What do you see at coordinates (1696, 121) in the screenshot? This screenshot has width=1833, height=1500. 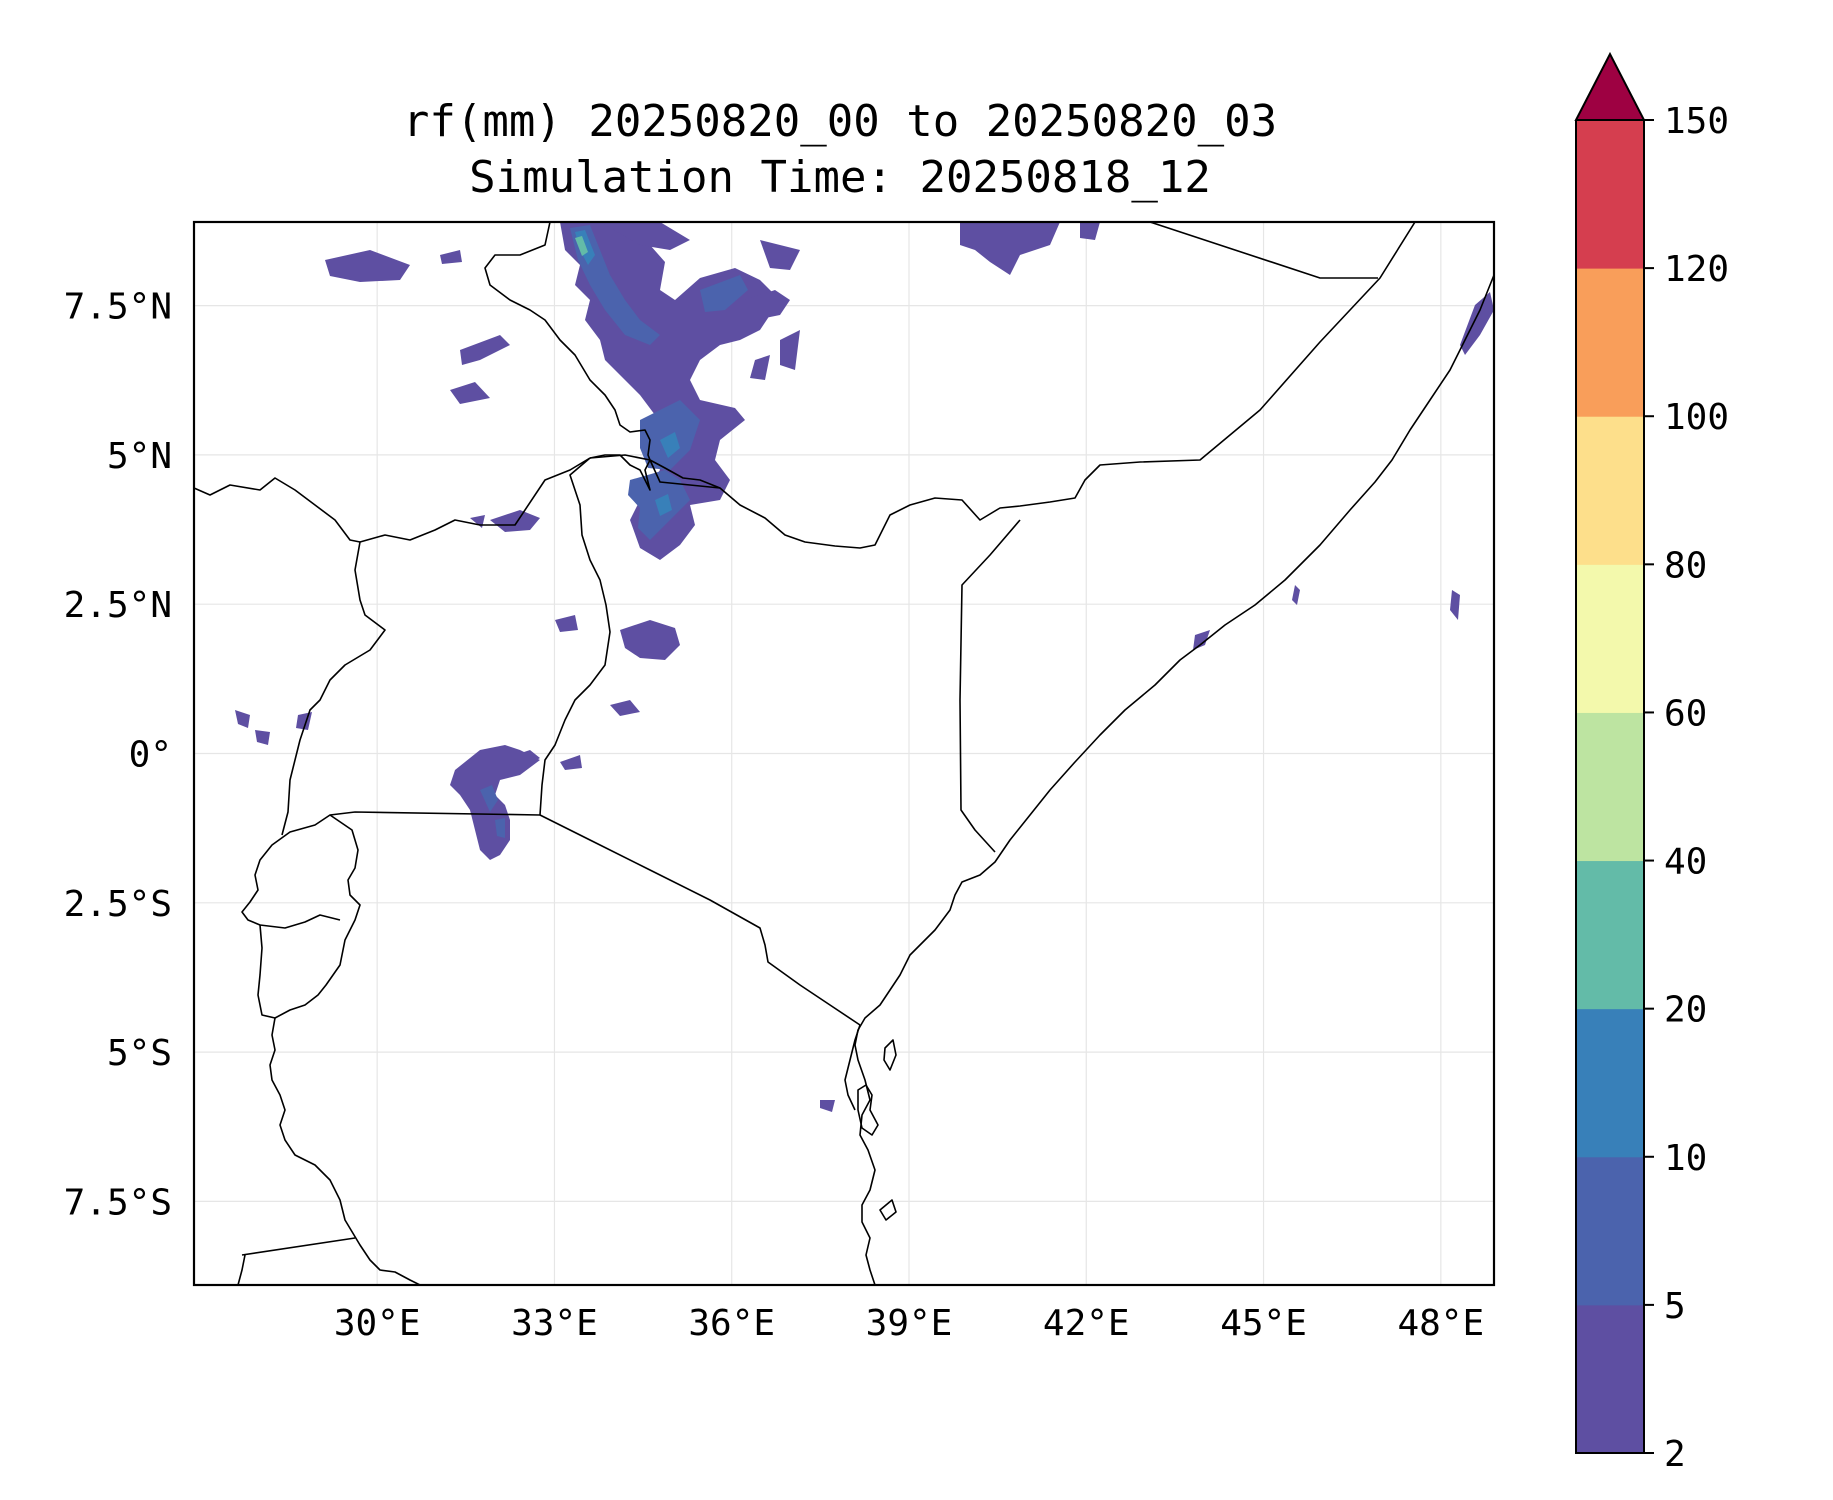 I see `colorbar-tick-label: 150` at bounding box center [1696, 121].